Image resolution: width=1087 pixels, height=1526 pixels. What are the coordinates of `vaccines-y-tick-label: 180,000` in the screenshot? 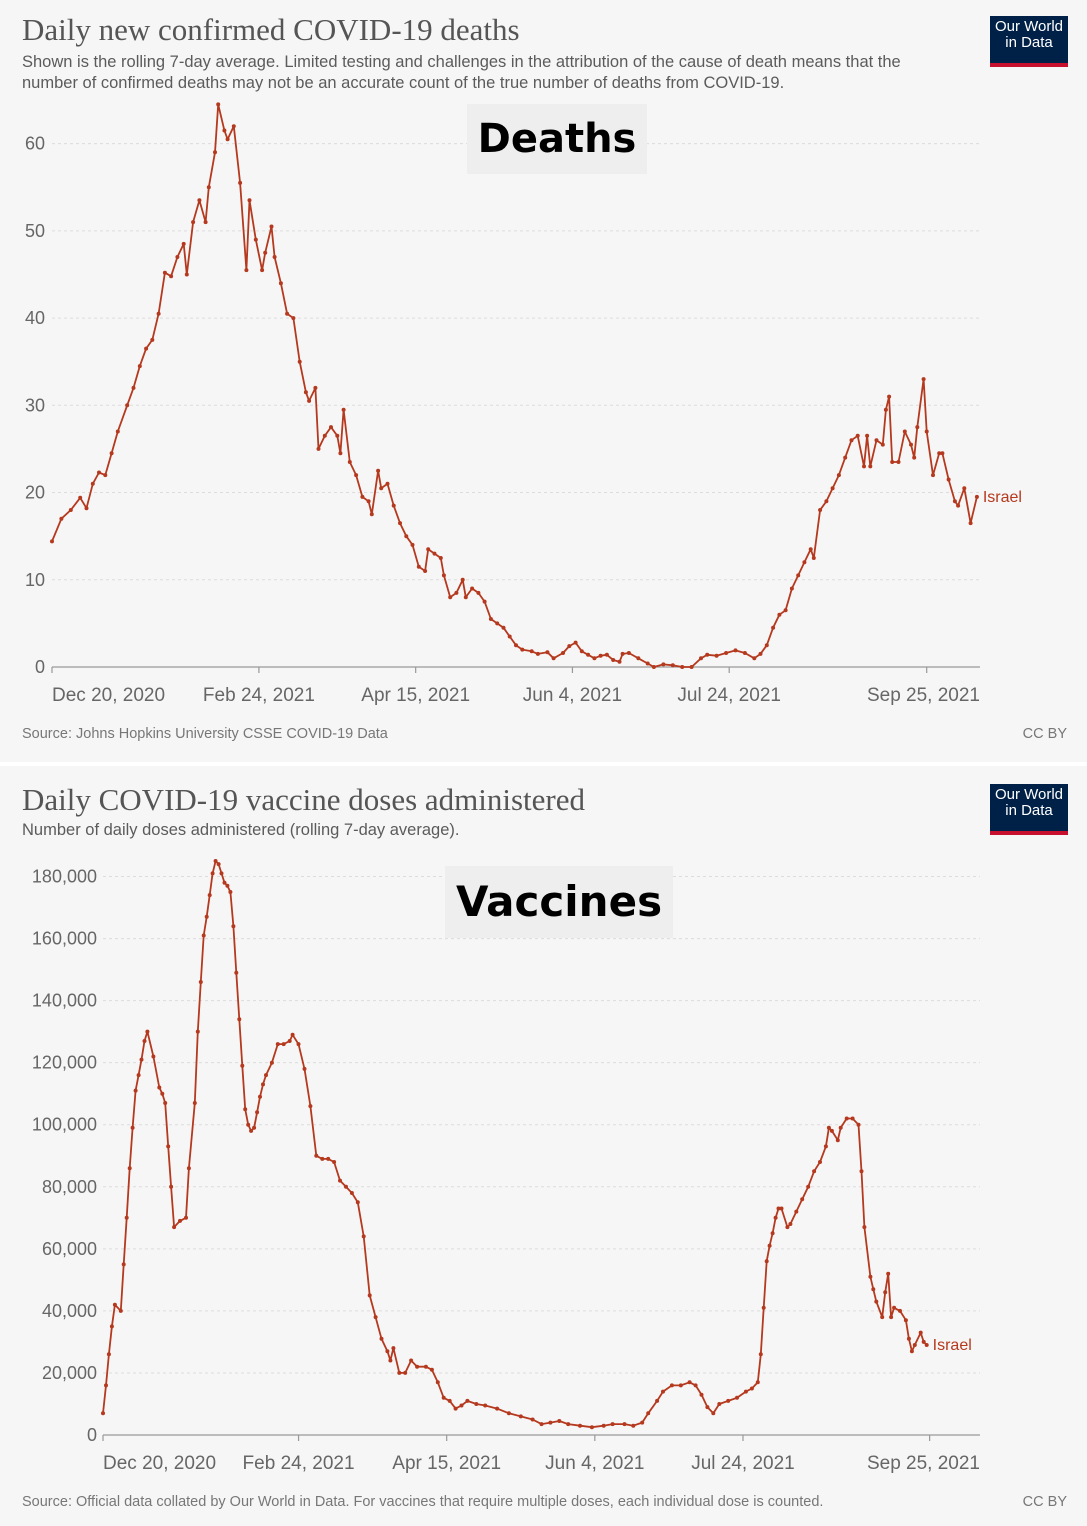 It's located at (64, 877).